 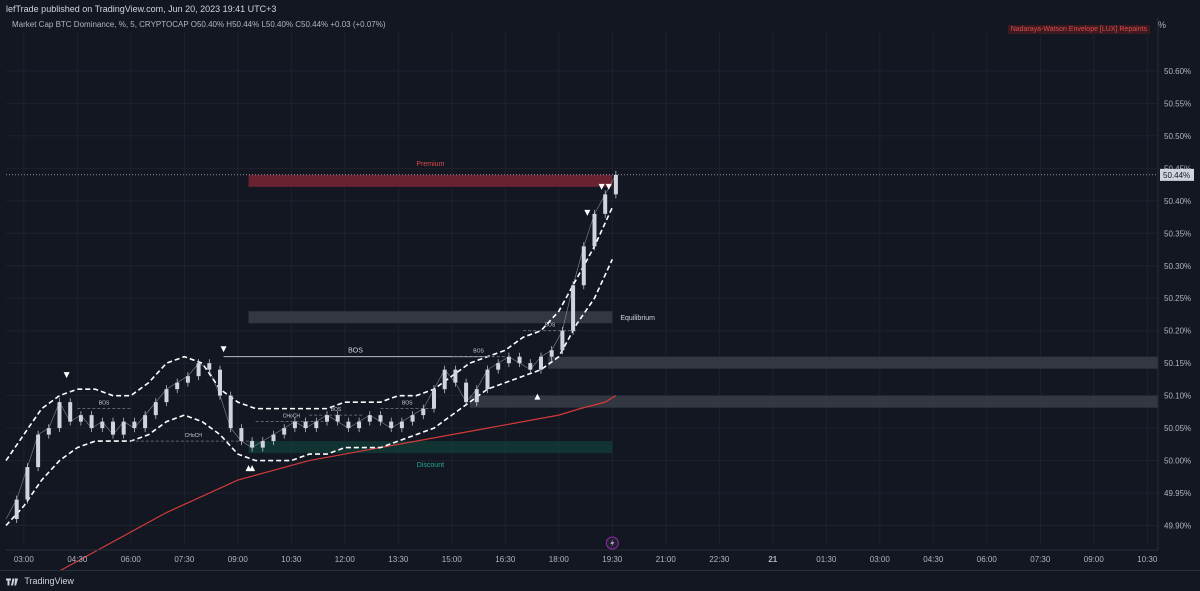 I want to click on axis-unit-label: %, so click(x=1161, y=25).